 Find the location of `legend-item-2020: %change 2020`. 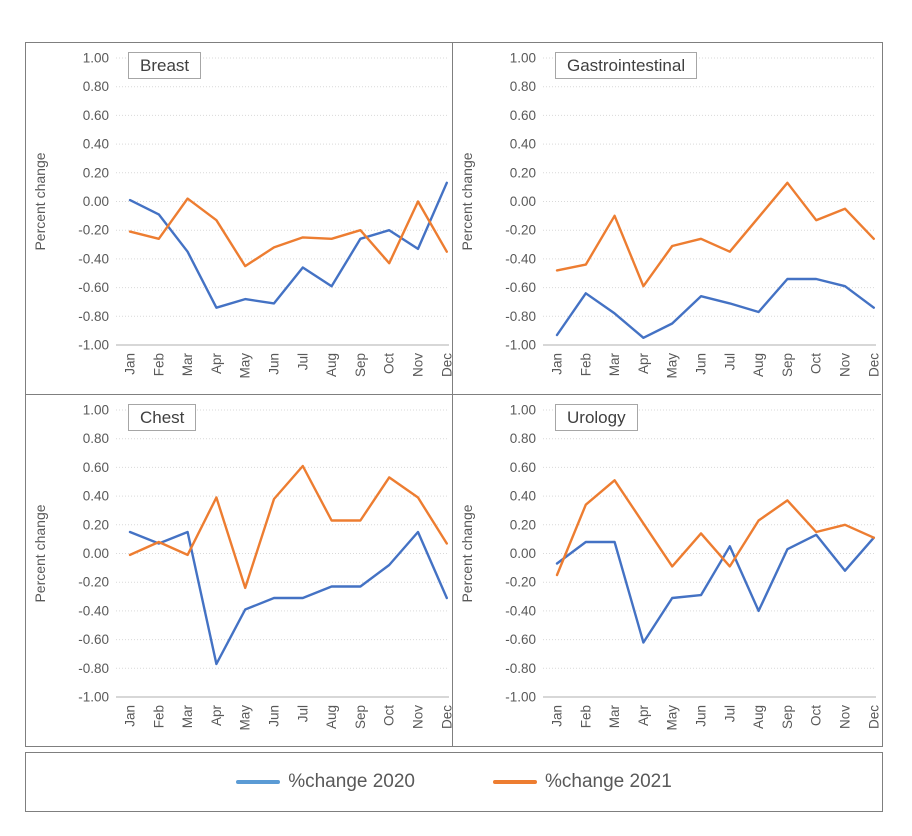

legend-item-2020: %change 2020 is located at coordinates (325, 782).